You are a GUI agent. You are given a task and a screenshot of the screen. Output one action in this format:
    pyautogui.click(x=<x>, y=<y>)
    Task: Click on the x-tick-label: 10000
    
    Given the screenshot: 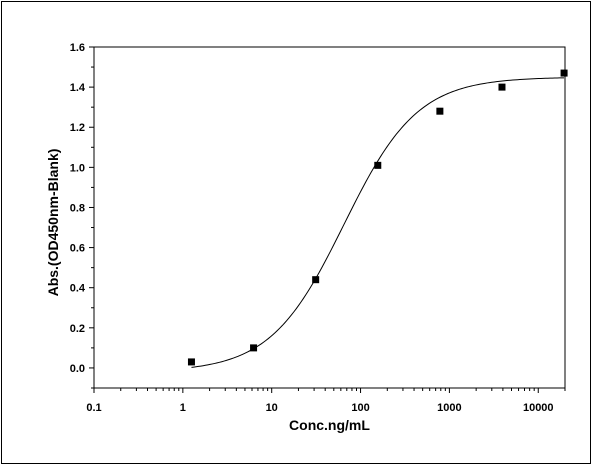 What is the action you would take?
    pyautogui.click(x=538, y=408)
    